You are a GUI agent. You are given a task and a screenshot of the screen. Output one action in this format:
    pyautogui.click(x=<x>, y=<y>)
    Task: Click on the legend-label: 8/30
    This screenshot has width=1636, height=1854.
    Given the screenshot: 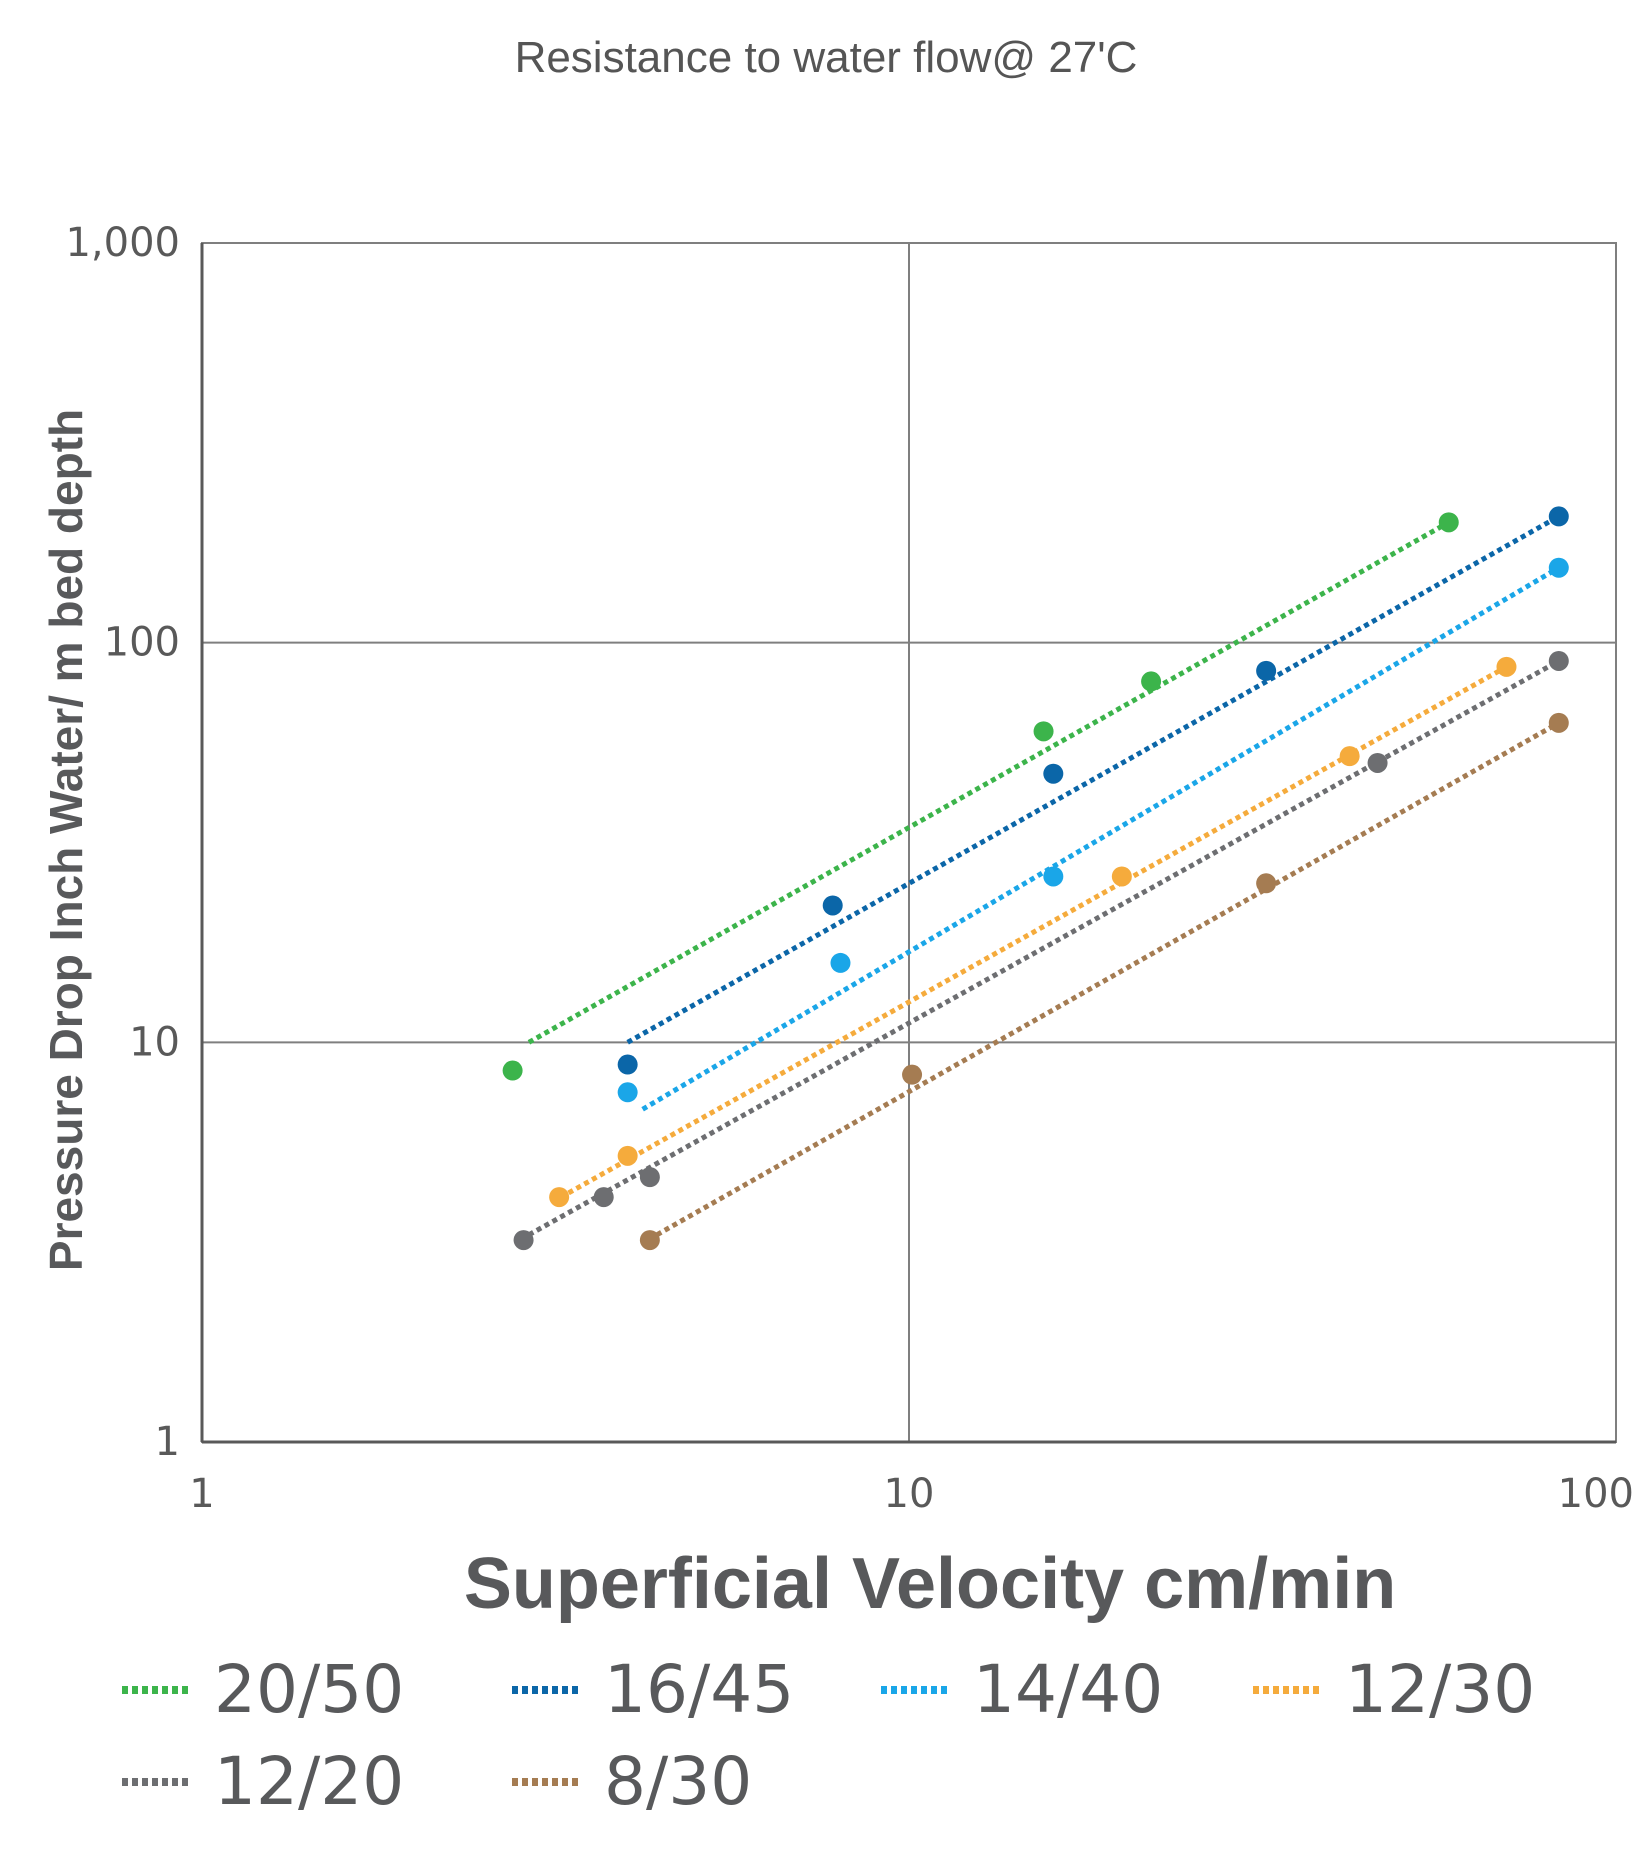 What is the action you would take?
    pyautogui.click(x=678, y=1781)
    